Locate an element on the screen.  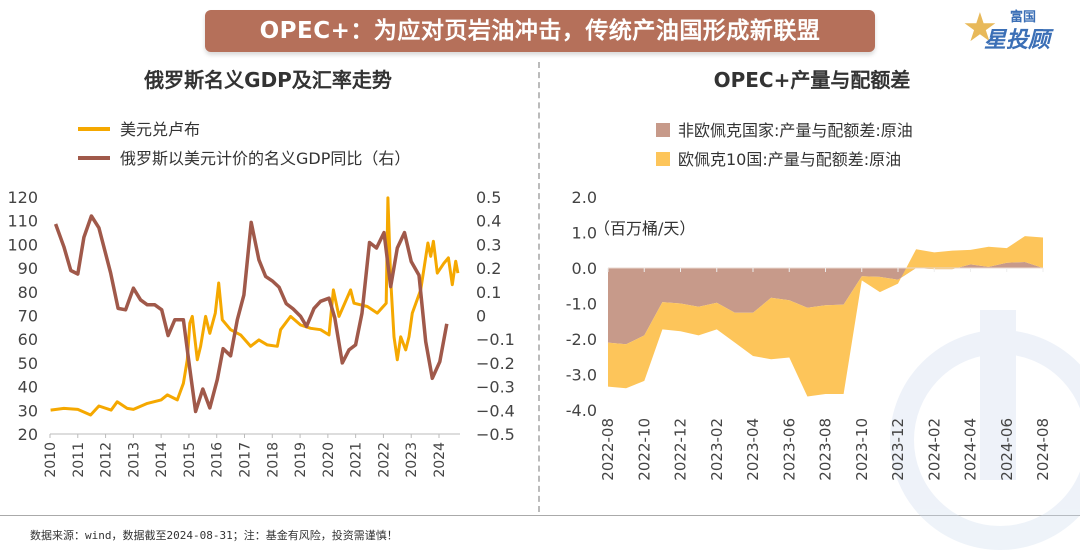
x-tick-label: 2022-08 is located at coordinates (608, 449).